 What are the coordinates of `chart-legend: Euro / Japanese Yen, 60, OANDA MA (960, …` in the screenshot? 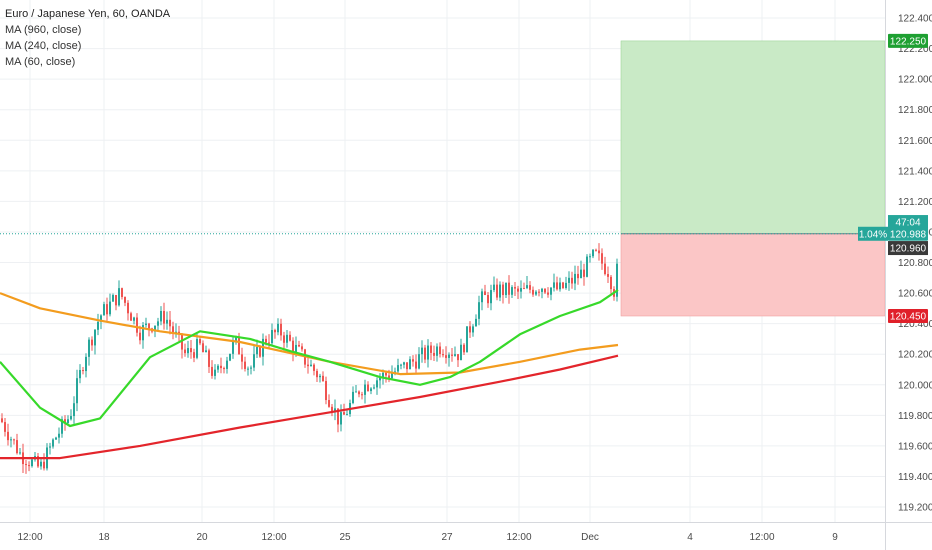 It's located at (87, 38).